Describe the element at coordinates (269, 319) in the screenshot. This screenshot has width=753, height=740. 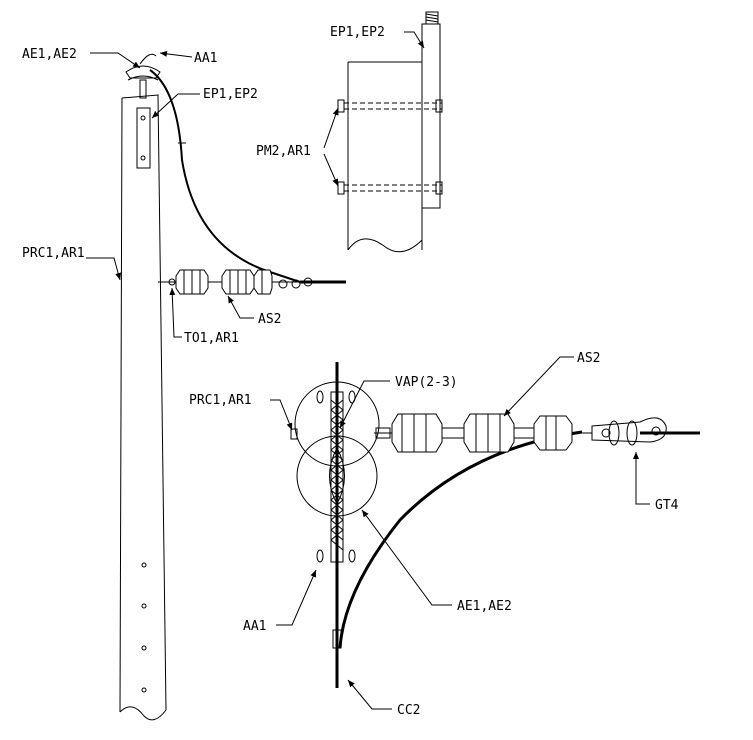
I see `label-as2-pole: AS2` at that location.